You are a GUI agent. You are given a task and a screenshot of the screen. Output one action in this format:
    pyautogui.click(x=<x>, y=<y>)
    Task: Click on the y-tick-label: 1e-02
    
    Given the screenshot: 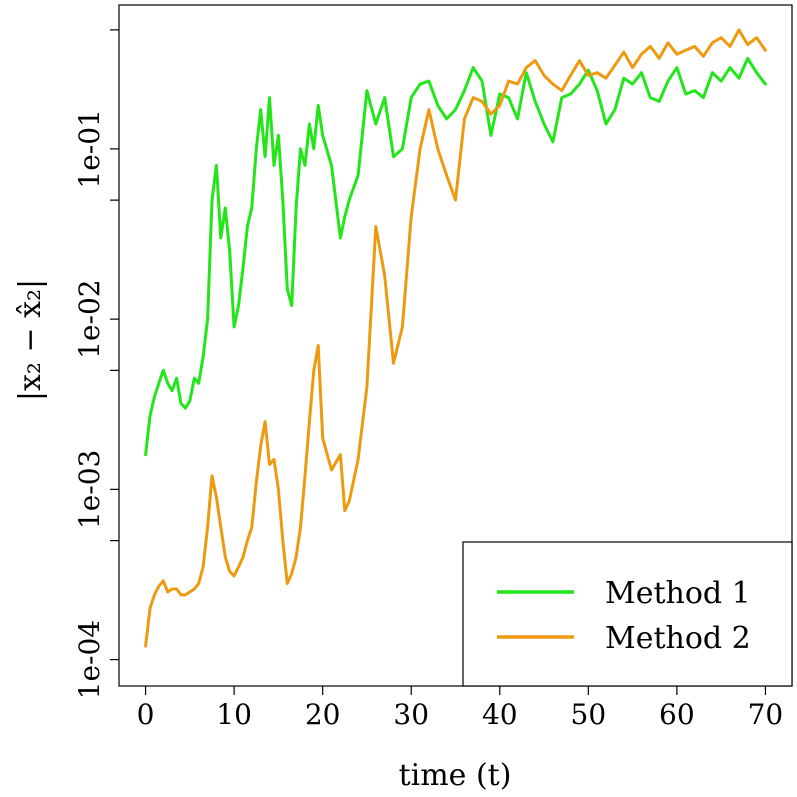 What is the action you would take?
    pyautogui.click(x=89, y=318)
    